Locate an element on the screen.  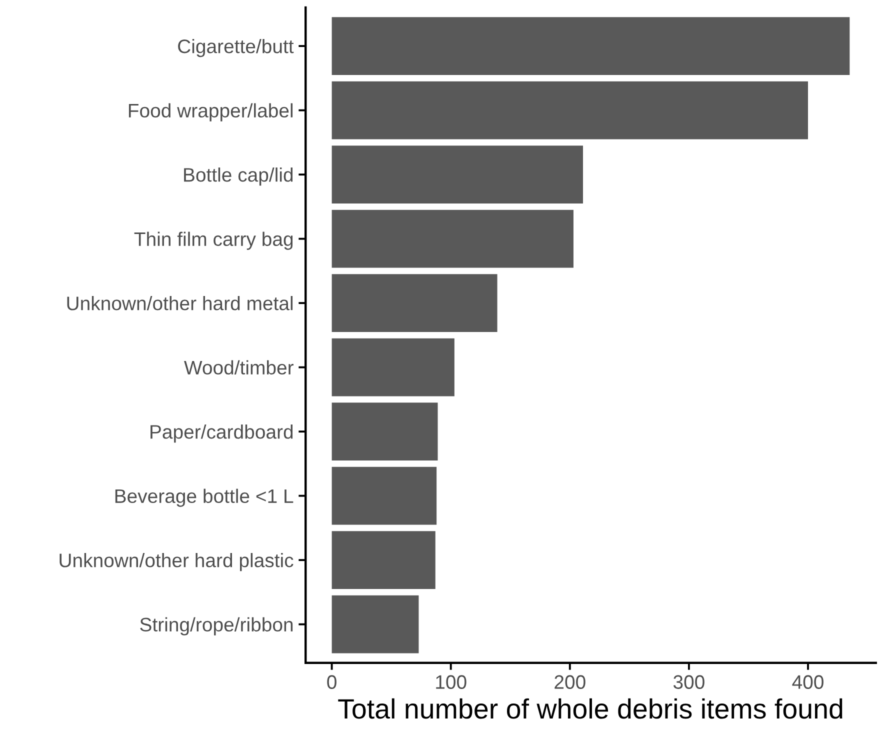
y-tick-label: Unknown/other hard plastic is located at coordinates (177, 562).